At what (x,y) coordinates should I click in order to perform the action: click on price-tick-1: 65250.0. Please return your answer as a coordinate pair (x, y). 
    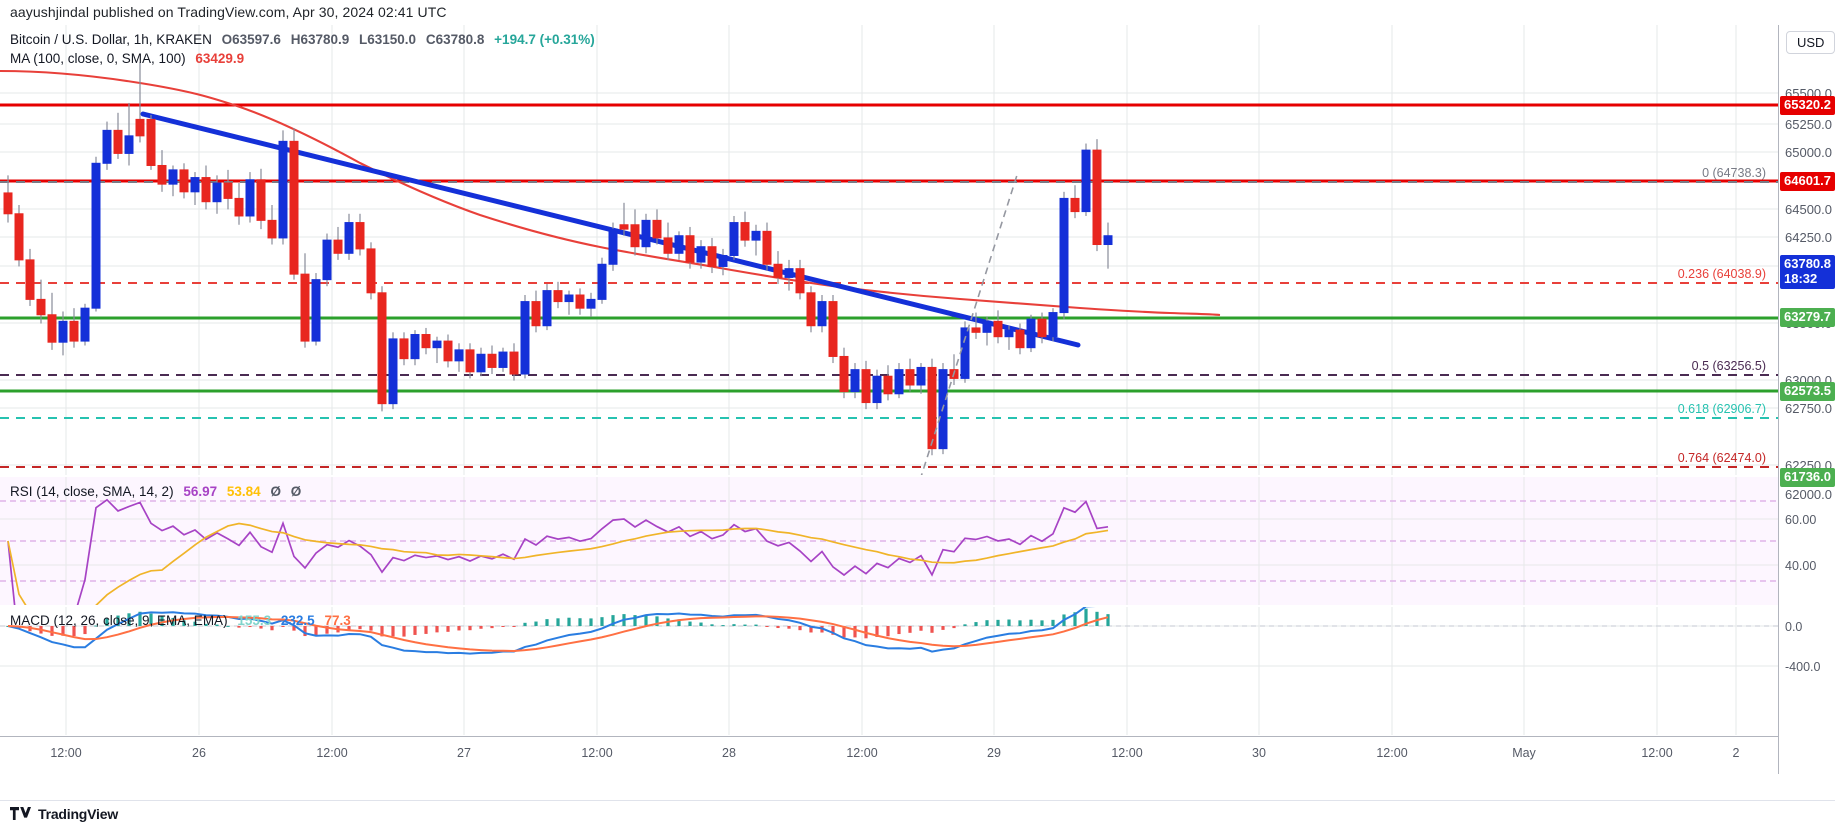
    Looking at the image, I should click on (1808, 124).